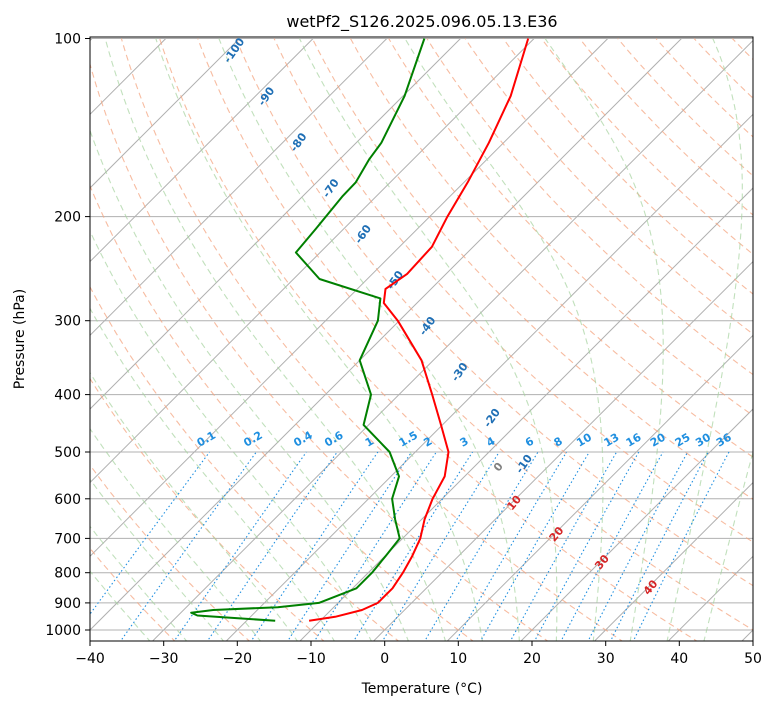 This screenshot has width=775, height=708. What do you see at coordinates (532, 659) in the screenshot?
I see `x-tick-label: 20` at bounding box center [532, 659].